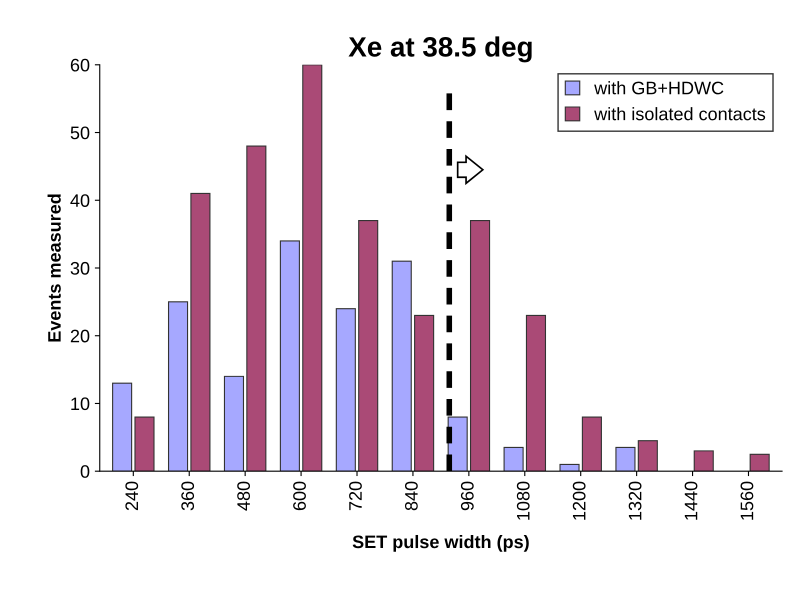 This screenshot has width=798, height=589. Describe the element at coordinates (579, 501) in the screenshot. I see `x-tick-label: 1200` at that location.